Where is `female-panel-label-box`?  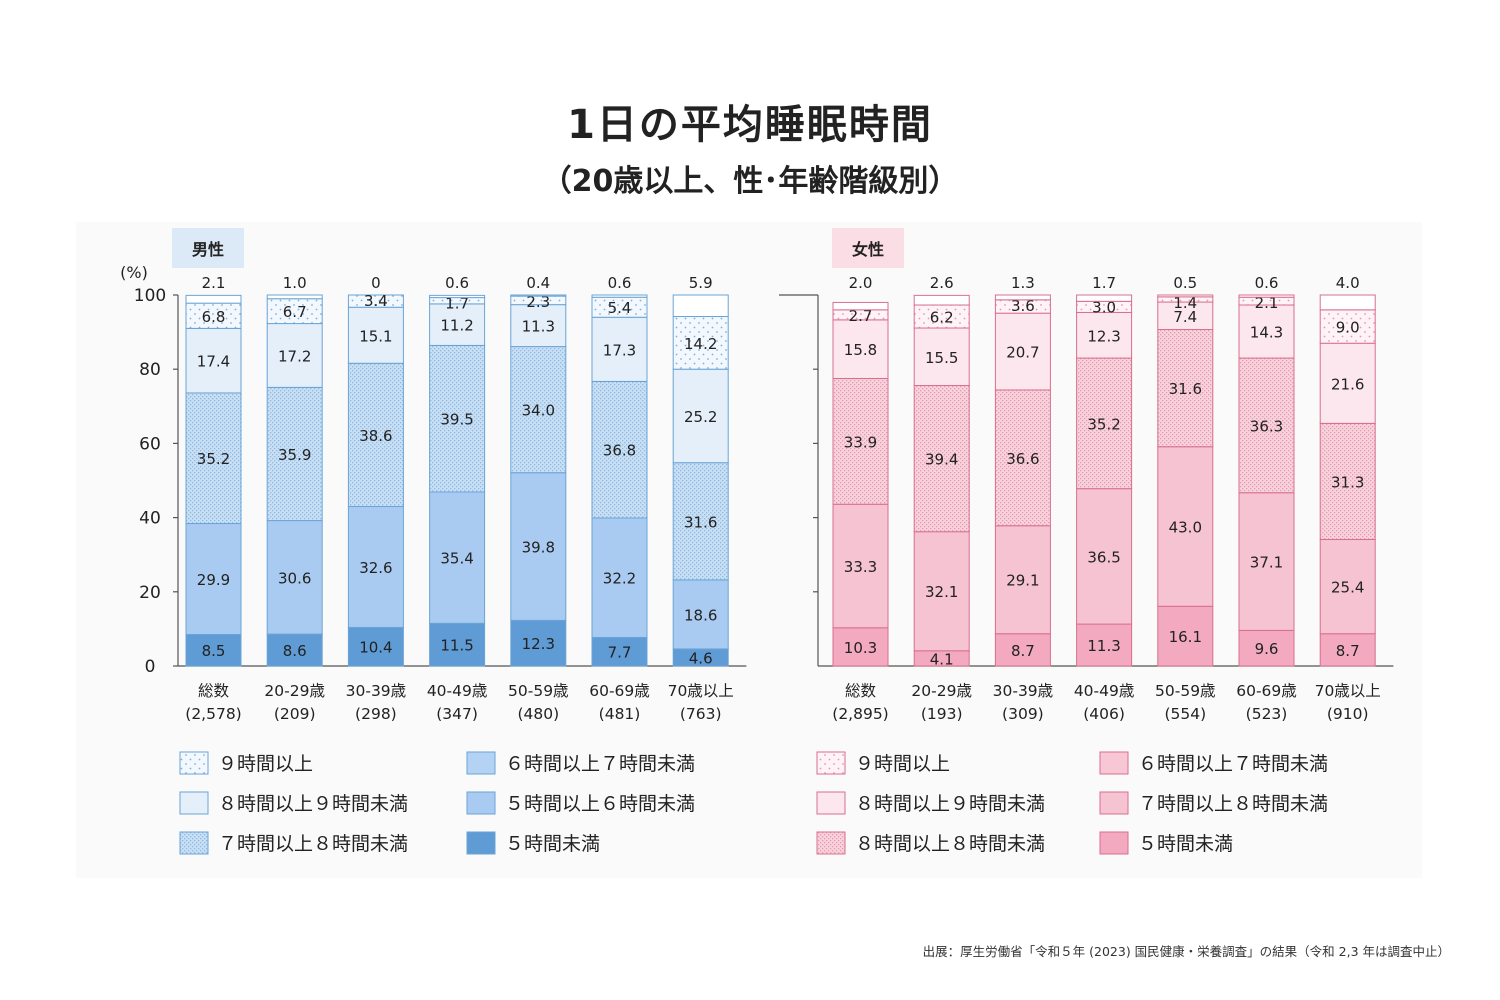
female-panel-label-box is located at coordinates (868, 248).